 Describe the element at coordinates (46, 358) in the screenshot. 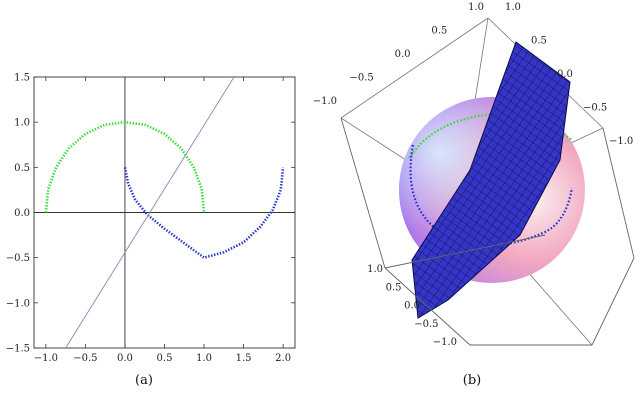

I see `x-tick-label: −1.0` at that location.